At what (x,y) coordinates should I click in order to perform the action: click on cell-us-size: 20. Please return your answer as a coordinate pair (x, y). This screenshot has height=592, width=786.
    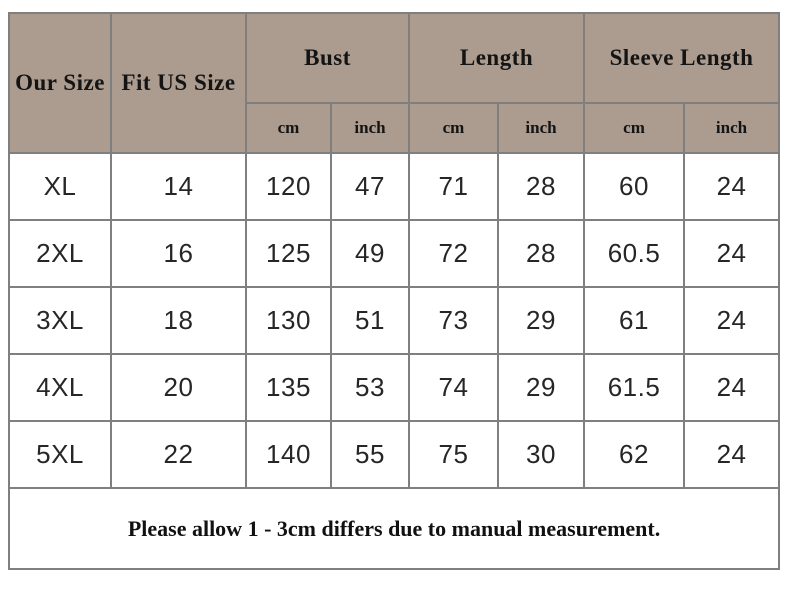
    Looking at the image, I should click on (178, 387).